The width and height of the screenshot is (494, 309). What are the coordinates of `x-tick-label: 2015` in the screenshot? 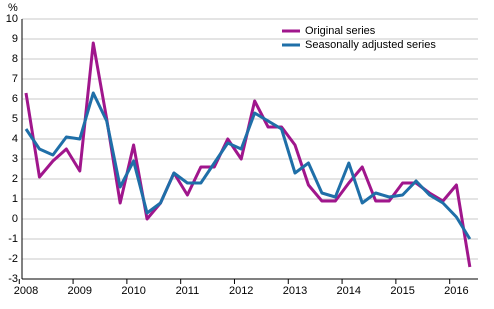 It's located at (402, 291).